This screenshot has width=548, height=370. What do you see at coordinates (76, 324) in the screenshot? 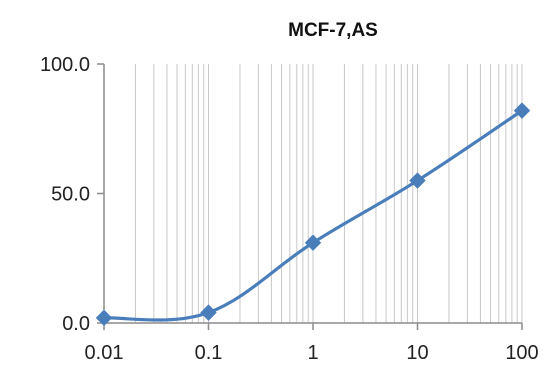
I see `y-tick-label-0: 0.0` at bounding box center [76, 324].